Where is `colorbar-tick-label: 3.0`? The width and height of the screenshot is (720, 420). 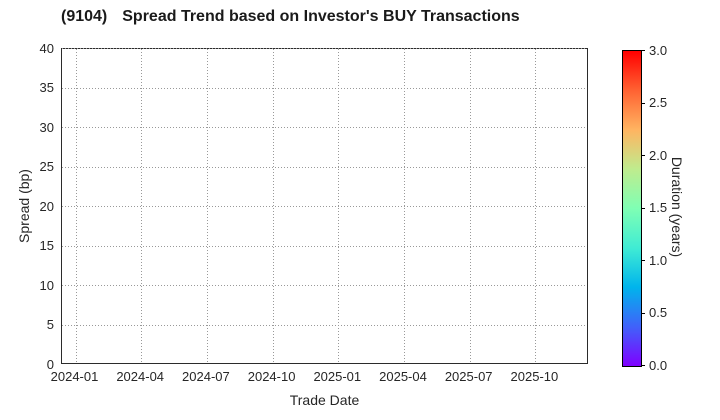
colorbar-tick-label: 3.0 is located at coordinates (658, 50).